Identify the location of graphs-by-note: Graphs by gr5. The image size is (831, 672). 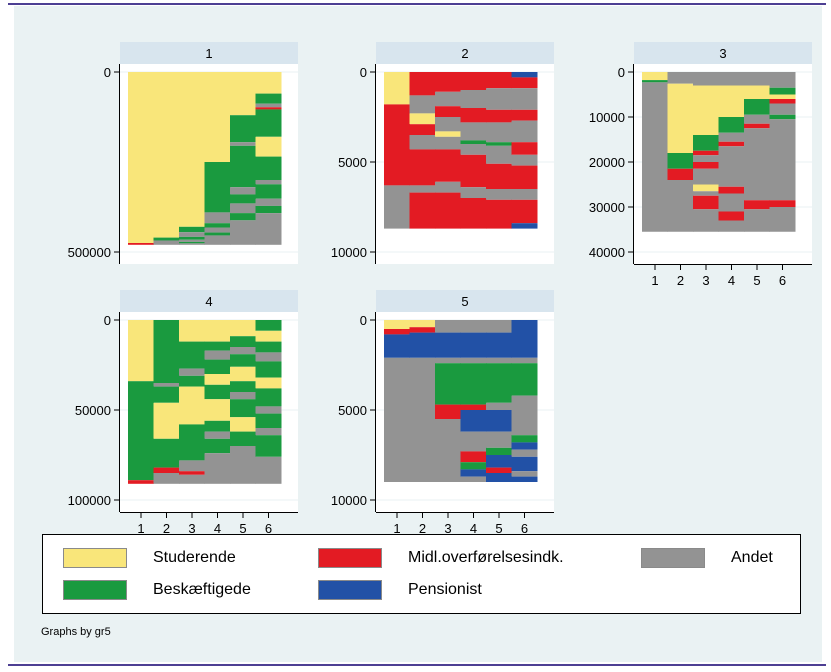
(76, 632).